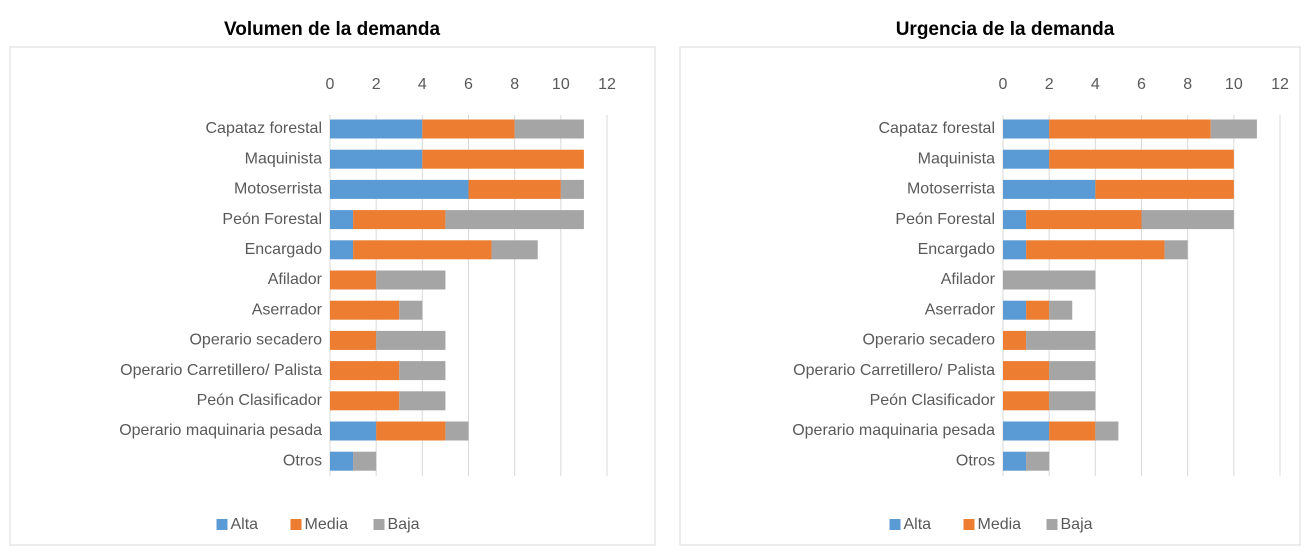 Image resolution: width=1311 pixels, height=560 pixels. I want to click on chart-title: Volumen de la demanda, so click(332, 29).